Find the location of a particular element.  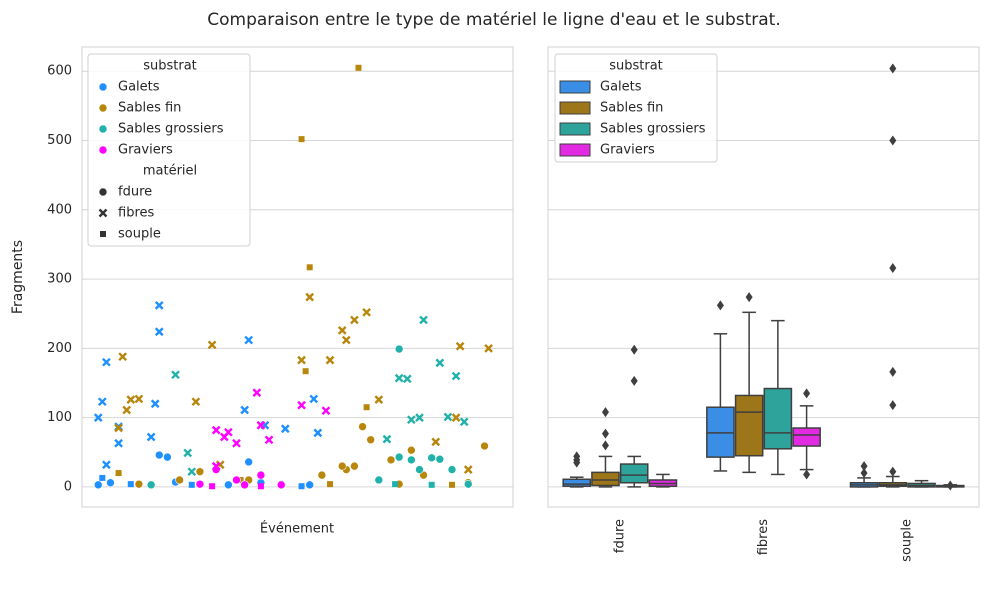

y-tick-label: 300 is located at coordinates (59, 279).